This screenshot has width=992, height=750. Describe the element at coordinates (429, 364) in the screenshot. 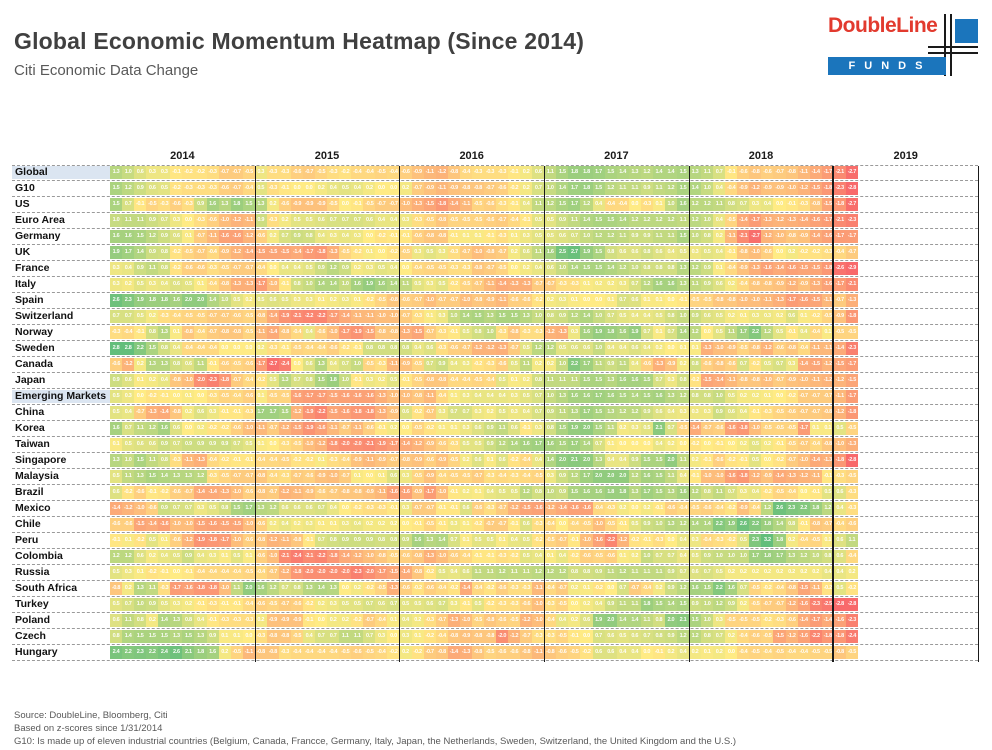

I see `heatmap-cell: 0.7` at that location.